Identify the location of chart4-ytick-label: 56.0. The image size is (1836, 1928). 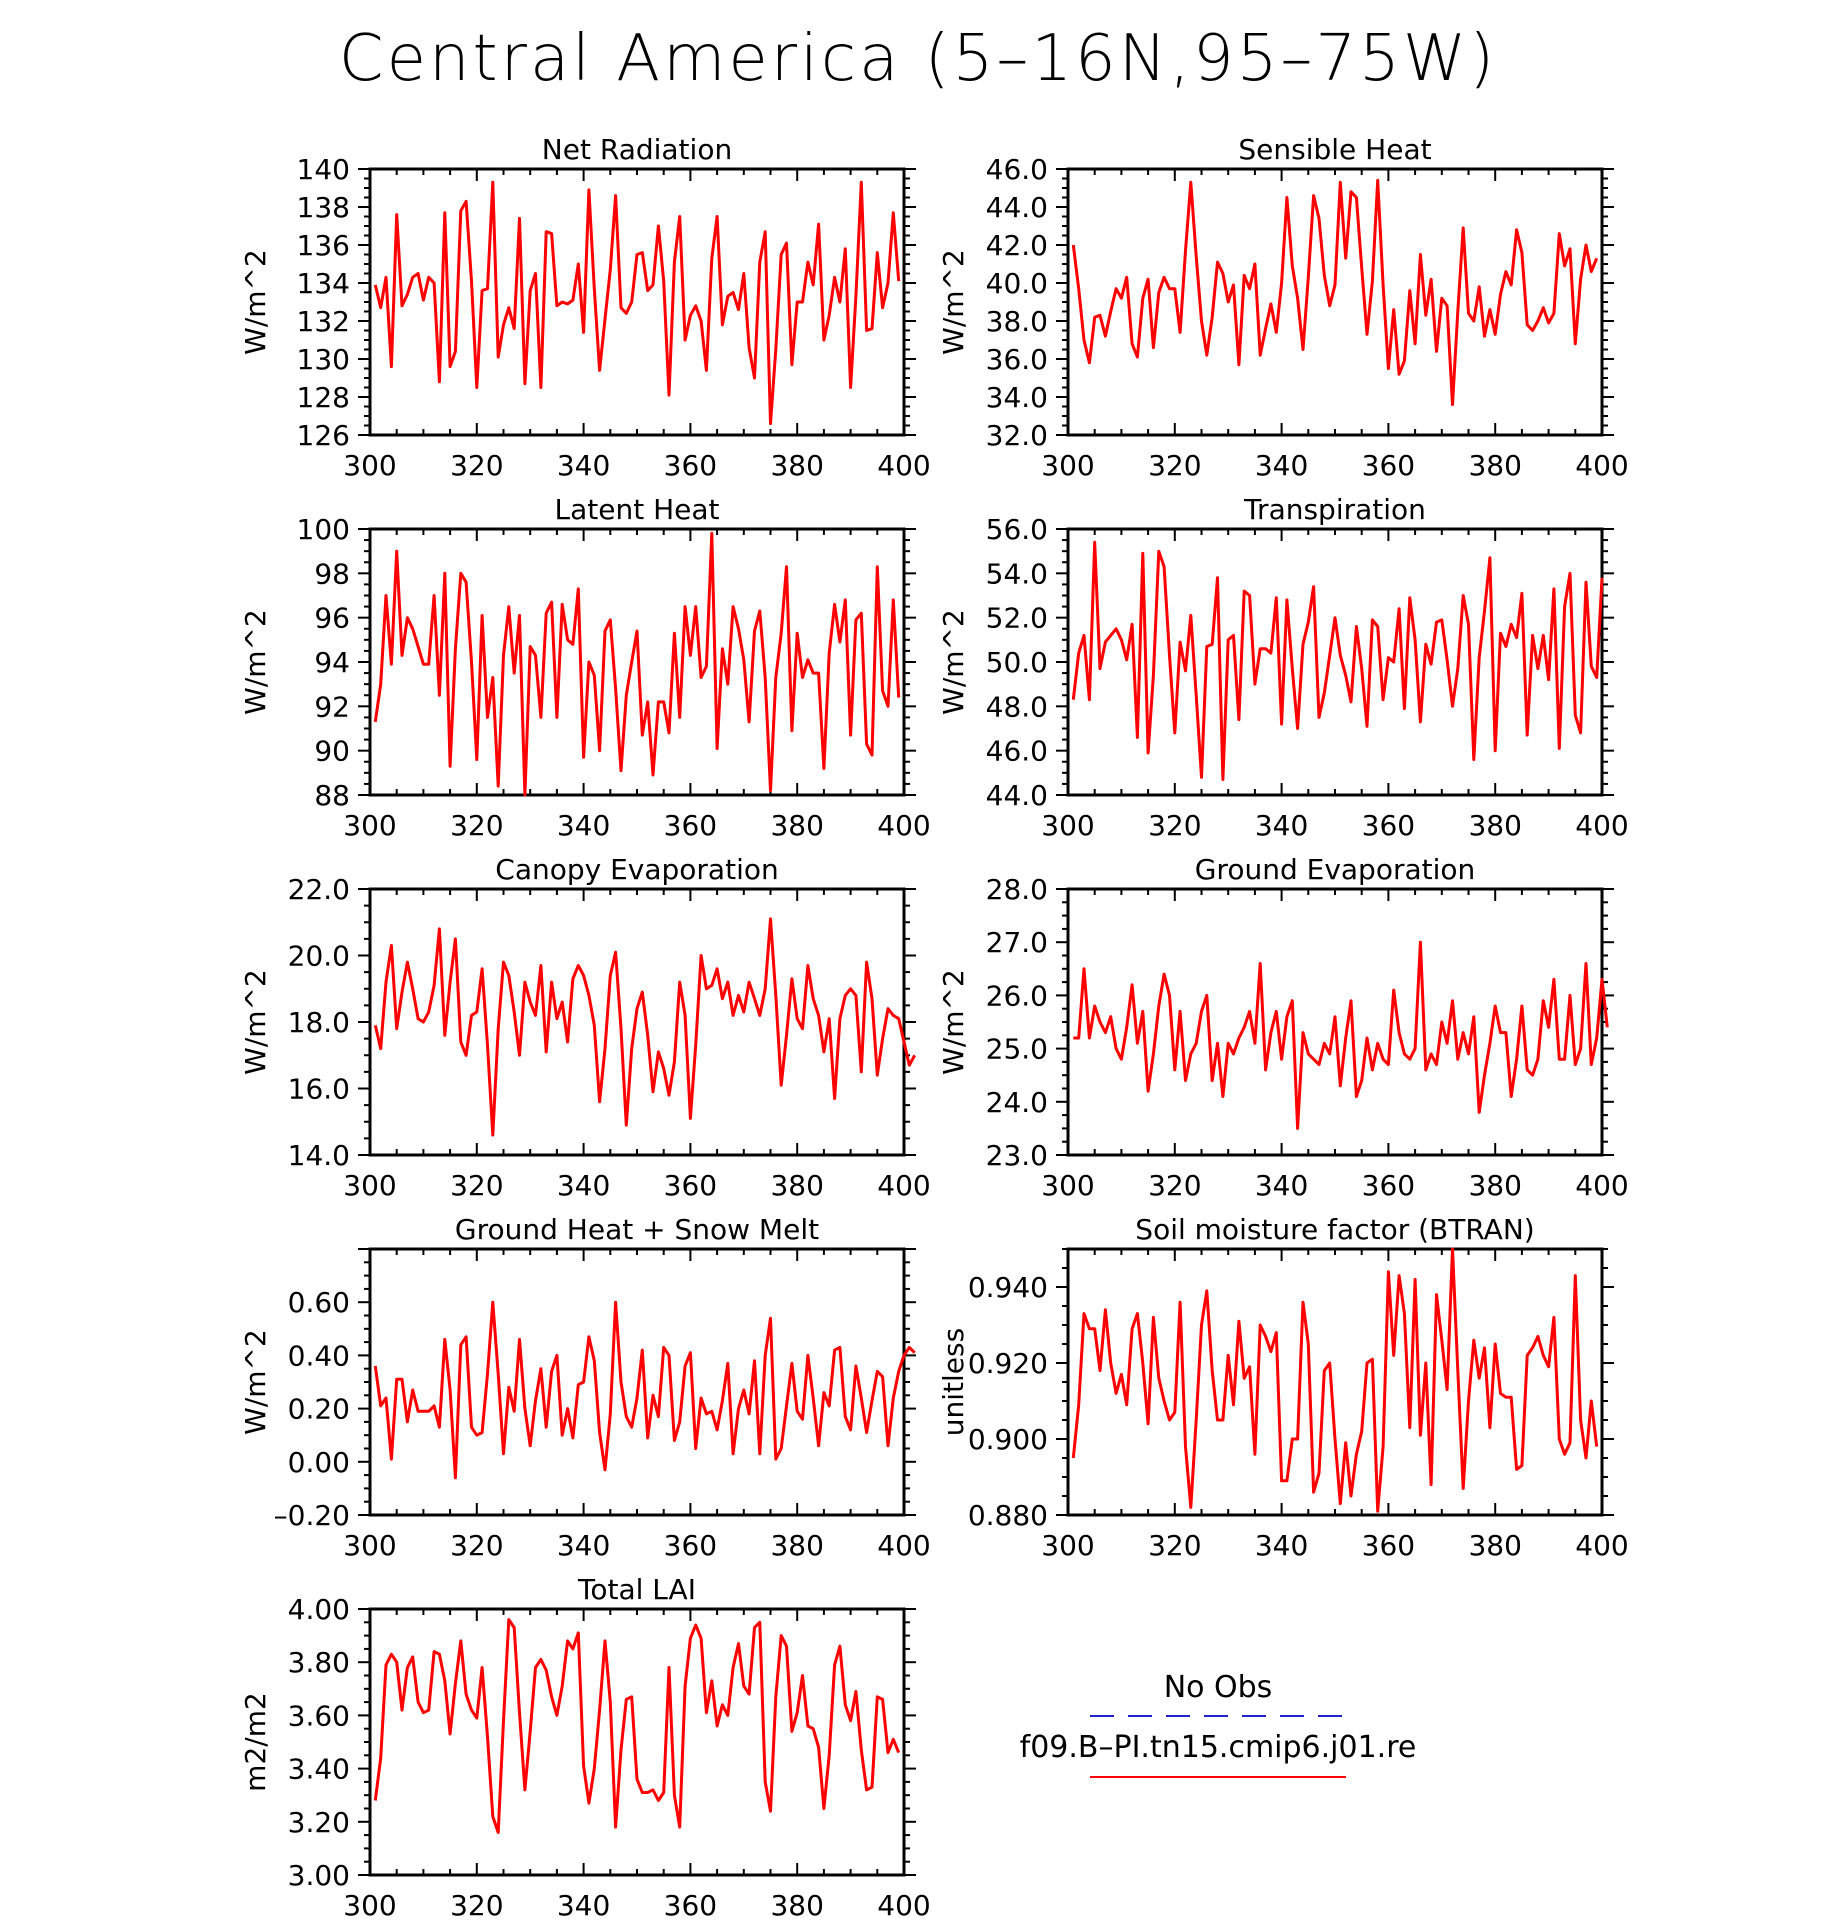
(1017, 529).